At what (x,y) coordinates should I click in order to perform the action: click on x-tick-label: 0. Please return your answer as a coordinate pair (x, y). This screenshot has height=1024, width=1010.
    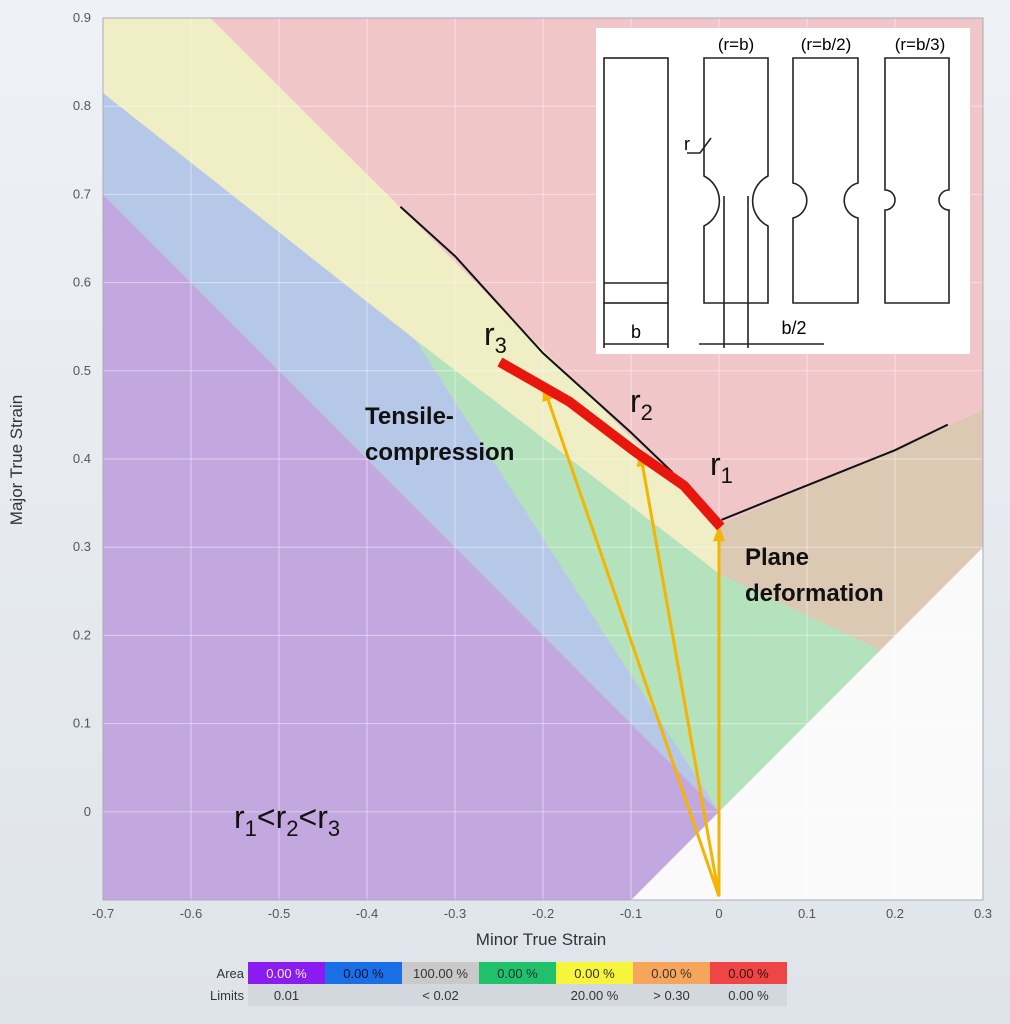
    Looking at the image, I should click on (718, 913).